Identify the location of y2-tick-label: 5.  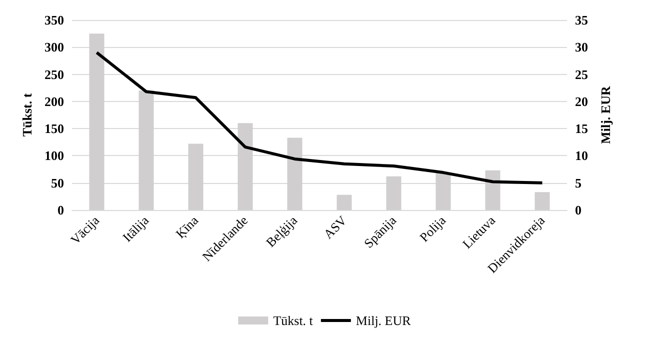
(578, 182).